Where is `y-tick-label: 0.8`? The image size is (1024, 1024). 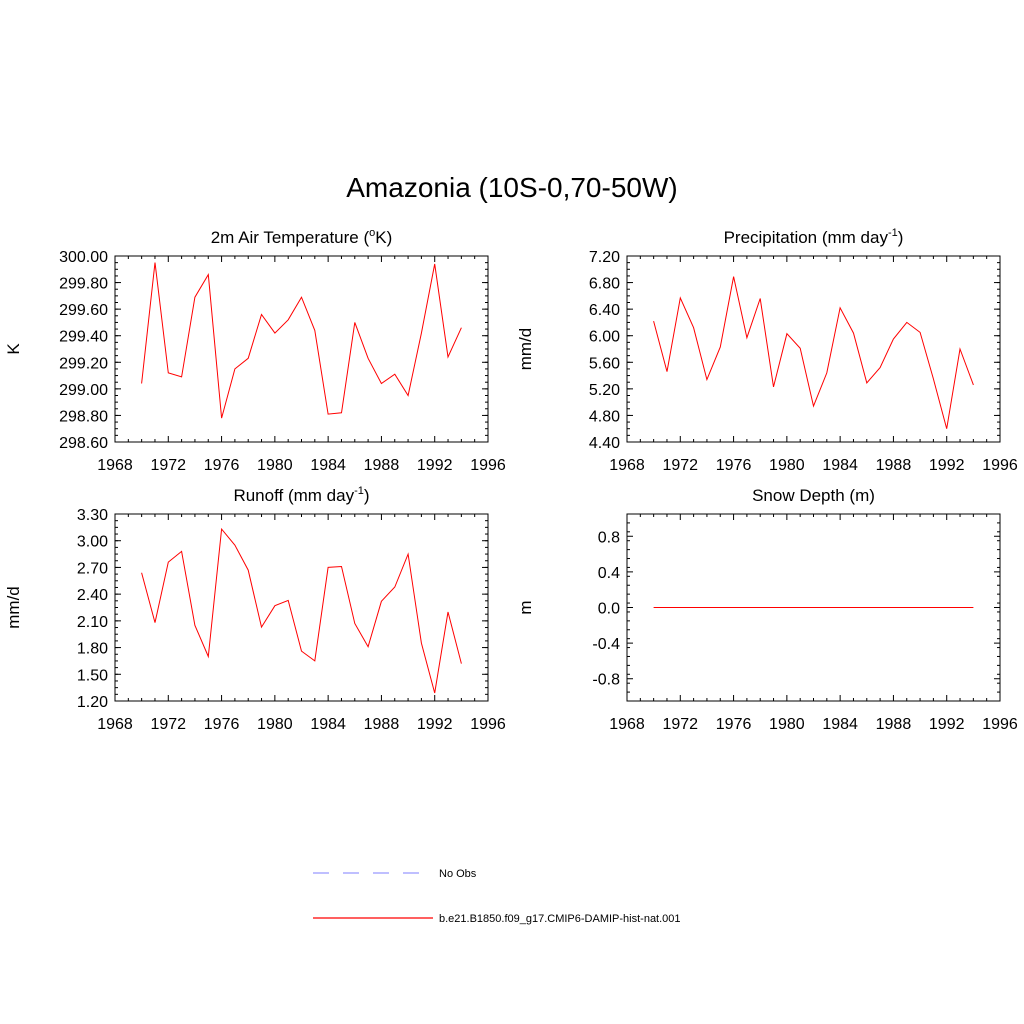
y-tick-label: 0.8 is located at coordinates (609, 537).